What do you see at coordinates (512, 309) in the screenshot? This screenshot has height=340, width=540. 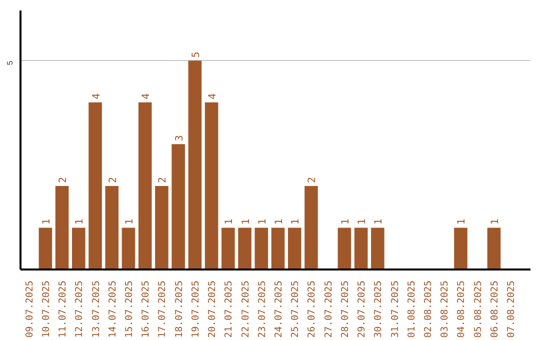 I see `x-tick-label: 07.08.2025` at bounding box center [512, 309].